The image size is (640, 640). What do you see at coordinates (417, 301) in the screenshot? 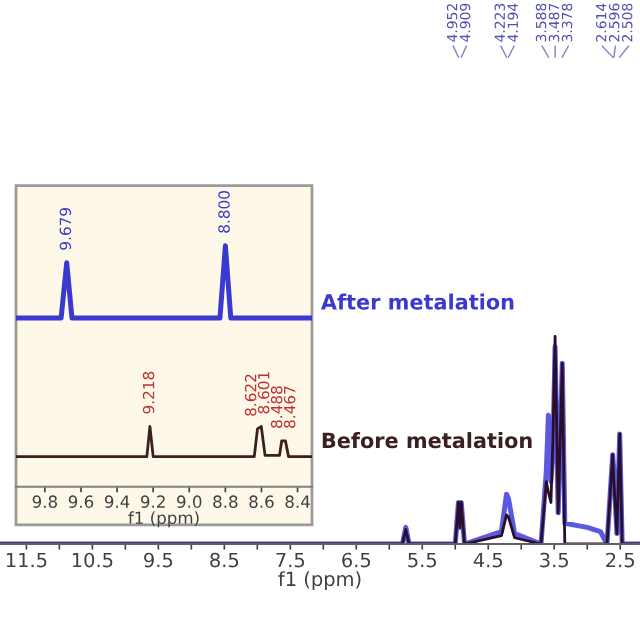
I see `series-label: After metalation` at bounding box center [417, 301].